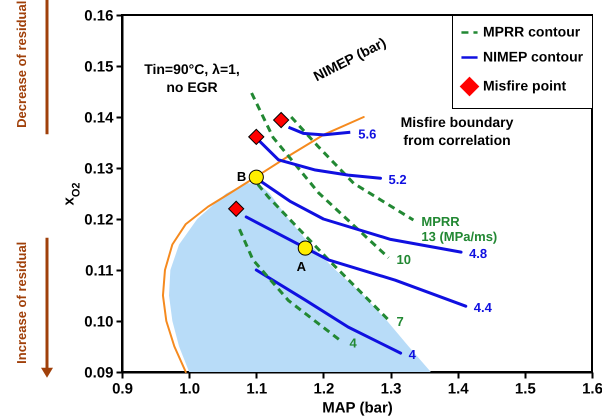 This screenshot has height=420, width=602. What do you see at coordinates (324, 389) in the screenshot?
I see `x-tick-label: 1.2` at bounding box center [324, 389].